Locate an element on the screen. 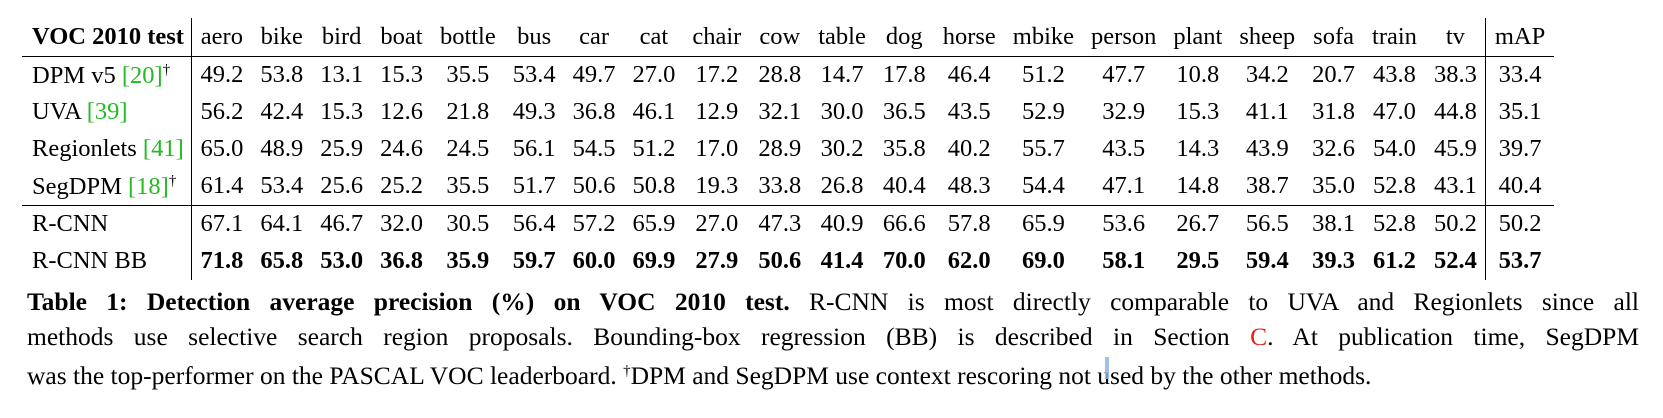 The width and height of the screenshot is (1663, 418). ap-value-cell: 55.7 is located at coordinates (1043, 149).